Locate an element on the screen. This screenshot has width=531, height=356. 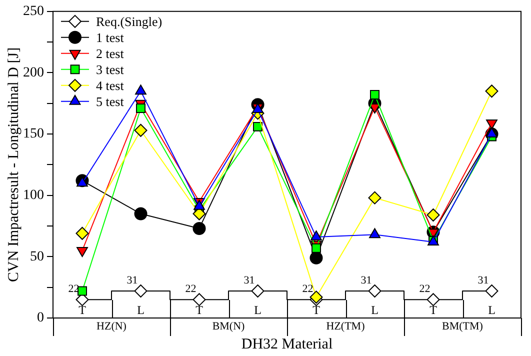
legend-label: 1 test is located at coordinates (110, 37).